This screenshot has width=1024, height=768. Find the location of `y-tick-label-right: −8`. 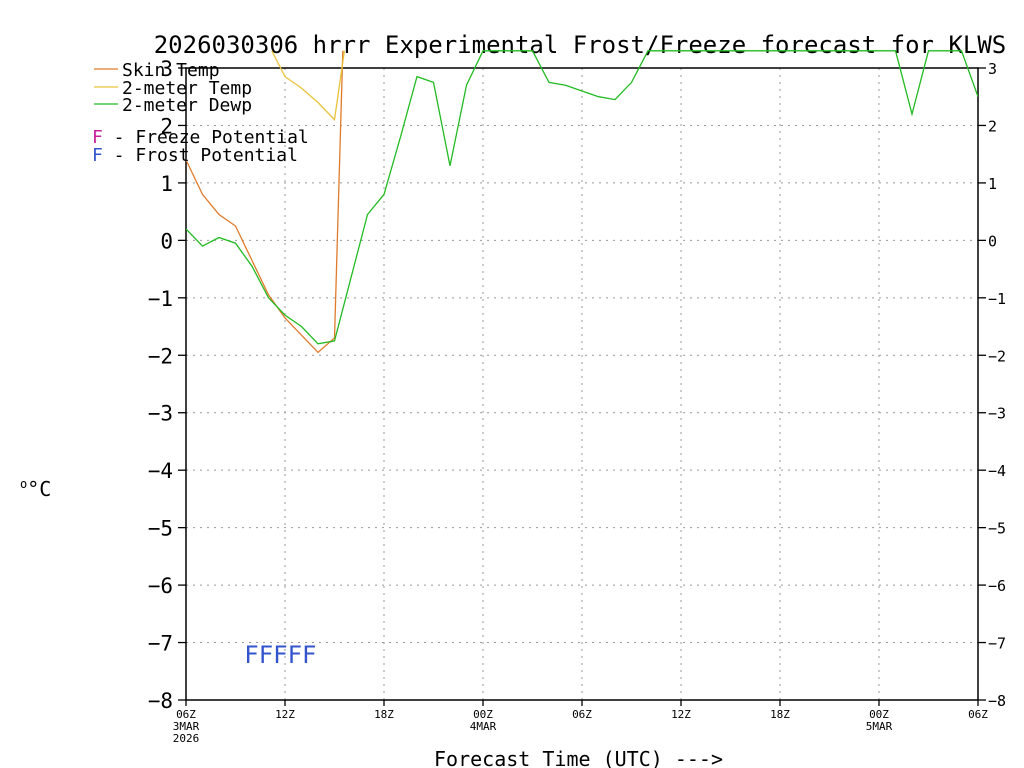

y-tick-label-right: −8 is located at coordinates (997, 701).